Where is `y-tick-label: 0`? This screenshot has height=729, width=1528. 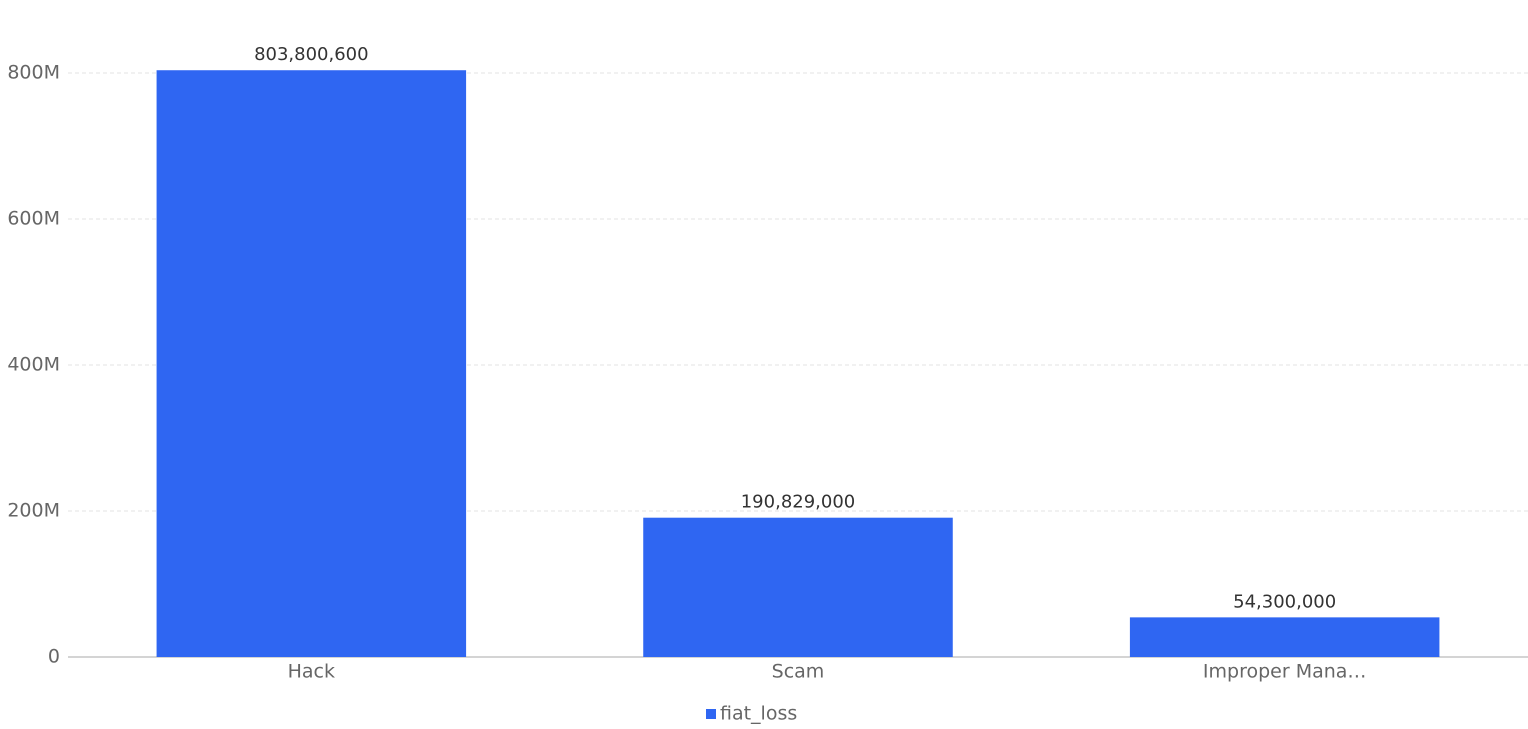 y-tick-label: 0 is located at coordinates (54, 657).